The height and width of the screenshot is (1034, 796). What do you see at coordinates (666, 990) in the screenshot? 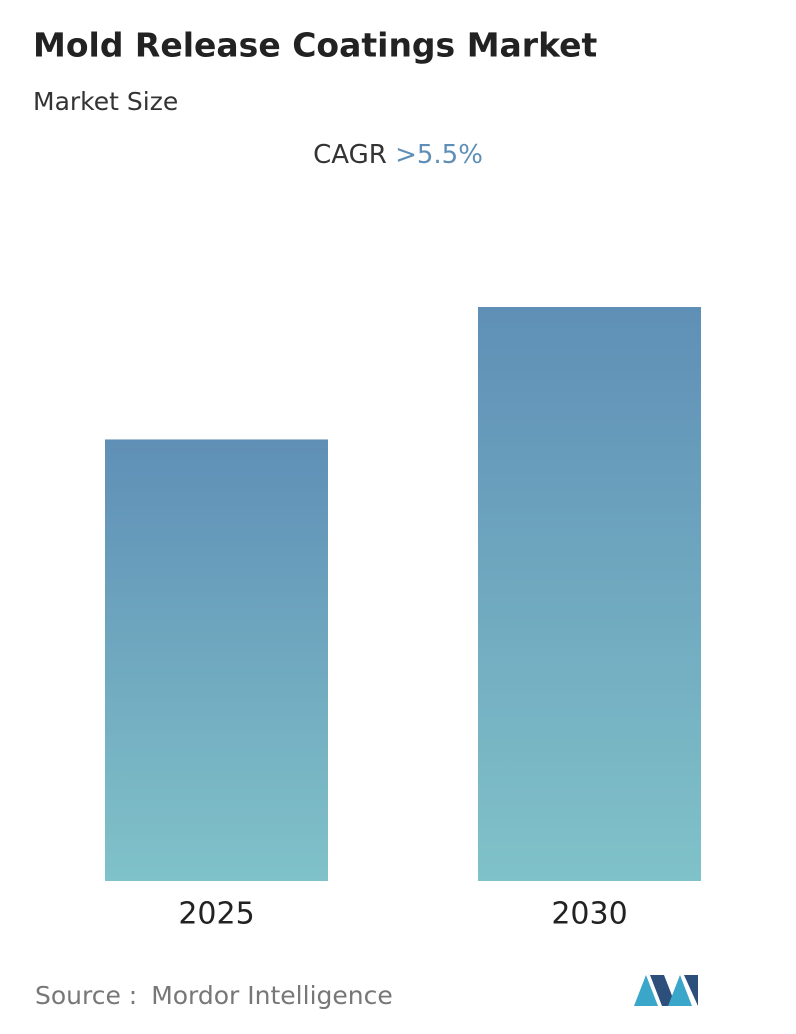
I see `logo` at bounding box center [666, 990].